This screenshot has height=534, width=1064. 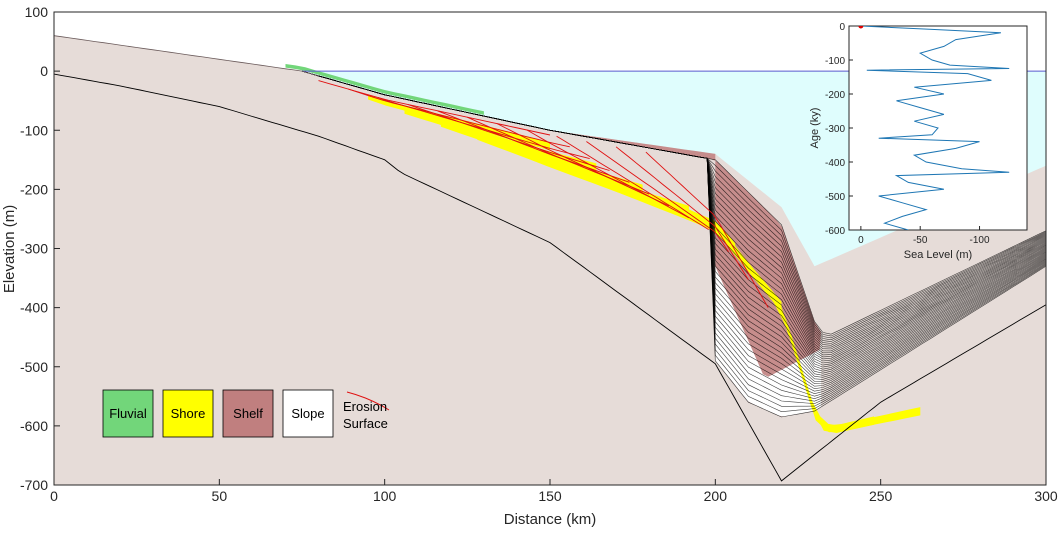 What do you see at coordinates (835, 61) in the screenshot?
I see `inset-y-tick-label: -100` at bounding box center [835, 61].